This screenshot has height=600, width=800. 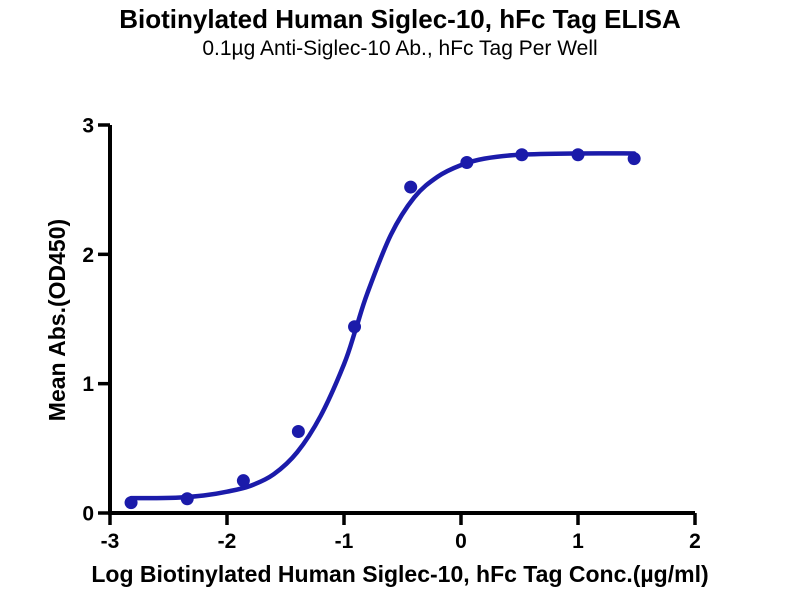 What do you see at coordinates (344, 541) in the screenshot?
I see `x-tick-label: -1` at bounding box center [344, 541].